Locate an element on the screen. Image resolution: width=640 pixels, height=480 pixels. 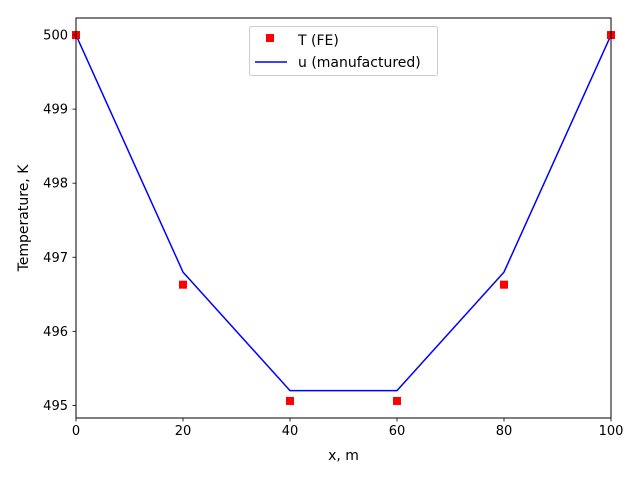
legend: T (FE) u (manufactured) is located at coordinates (343, 51).